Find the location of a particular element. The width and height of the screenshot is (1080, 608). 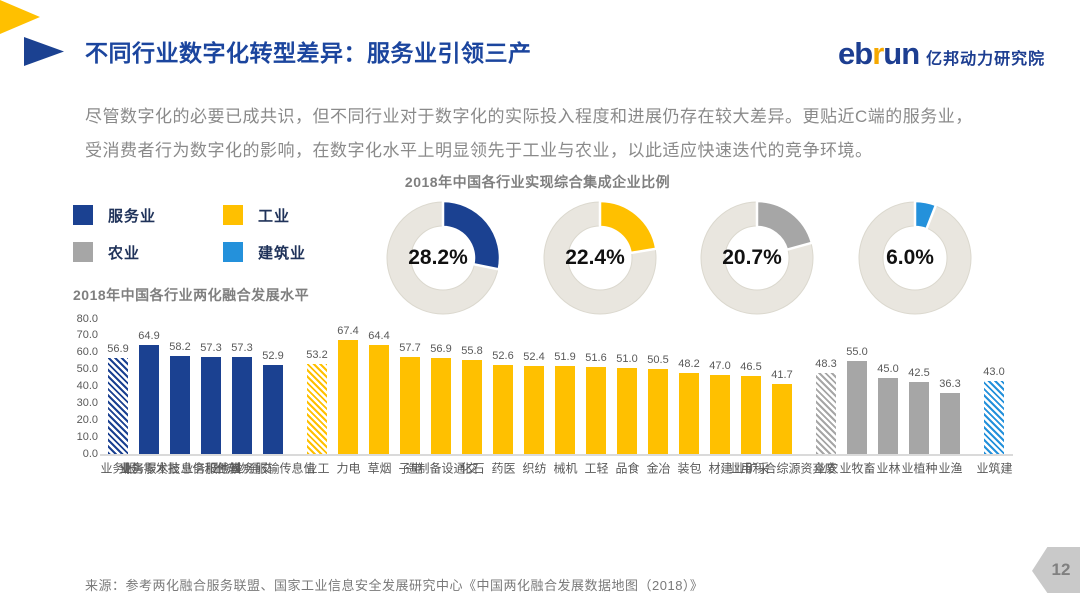

bar-slot: 42.5 种植业 is located at coordinates (919, 397).